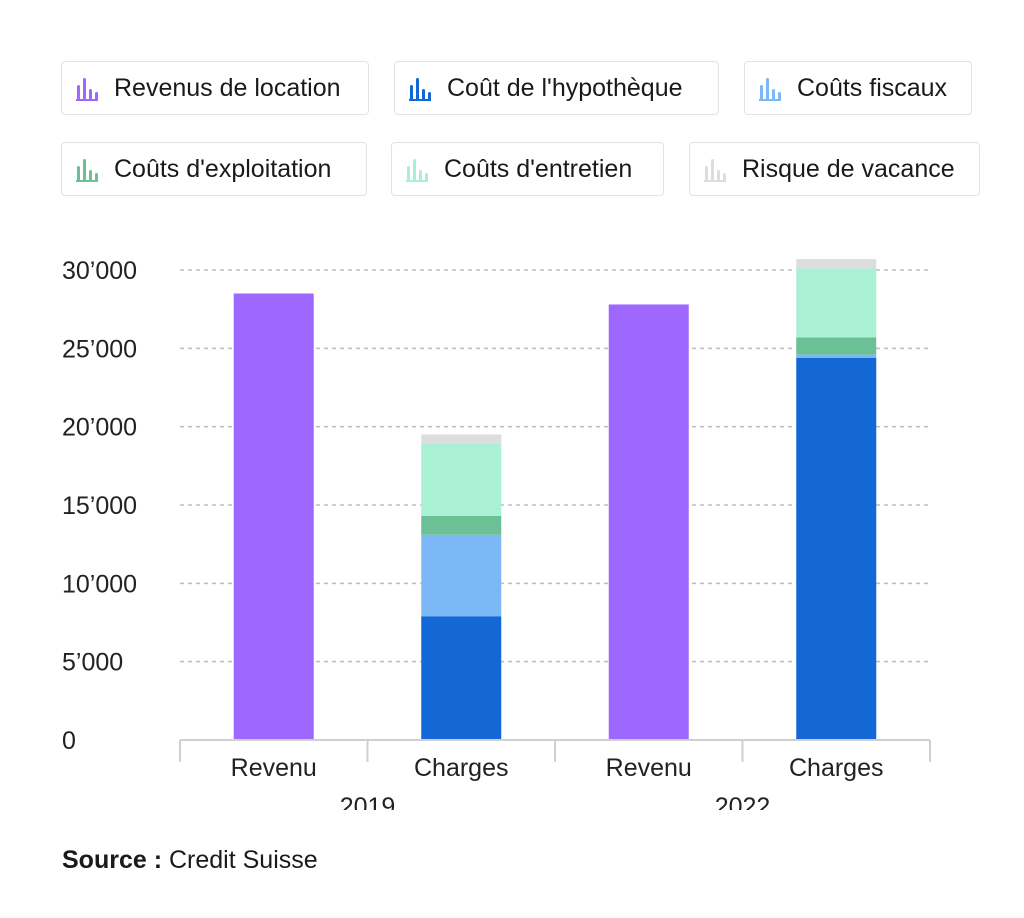 The image size is (1024, 918). I want to click on legend-item-rental-income: Revenus de location, so click(215, 88).